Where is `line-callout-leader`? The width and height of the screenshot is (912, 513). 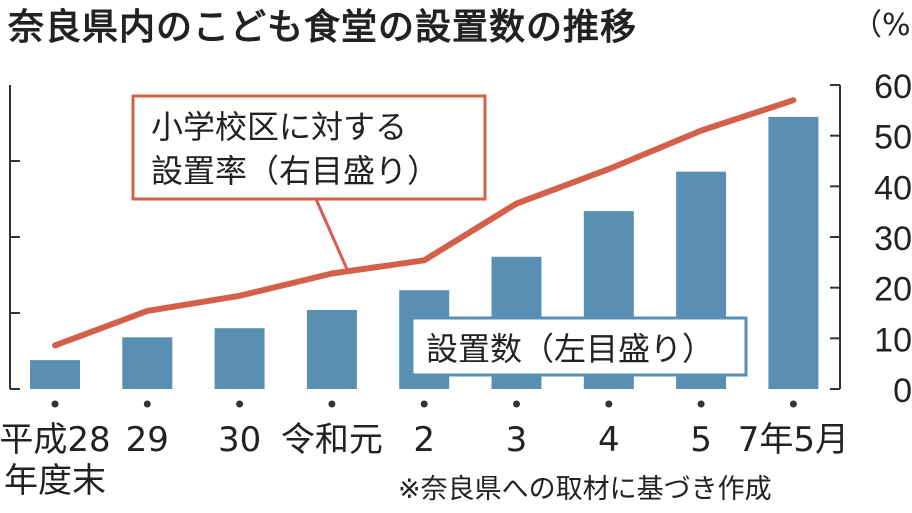 line-callout-leader is located at coordinates (332, 235).